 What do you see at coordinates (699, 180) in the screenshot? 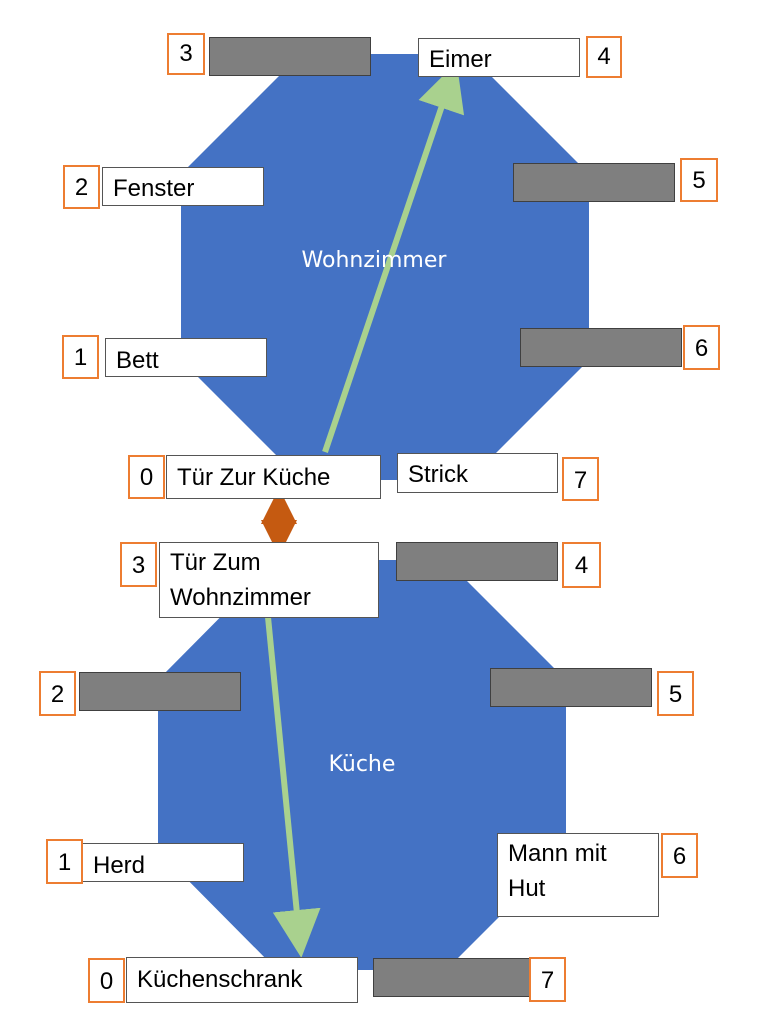
I see `wohnzimmer-slot-5-number: 5` at bounding box center [699, 180].